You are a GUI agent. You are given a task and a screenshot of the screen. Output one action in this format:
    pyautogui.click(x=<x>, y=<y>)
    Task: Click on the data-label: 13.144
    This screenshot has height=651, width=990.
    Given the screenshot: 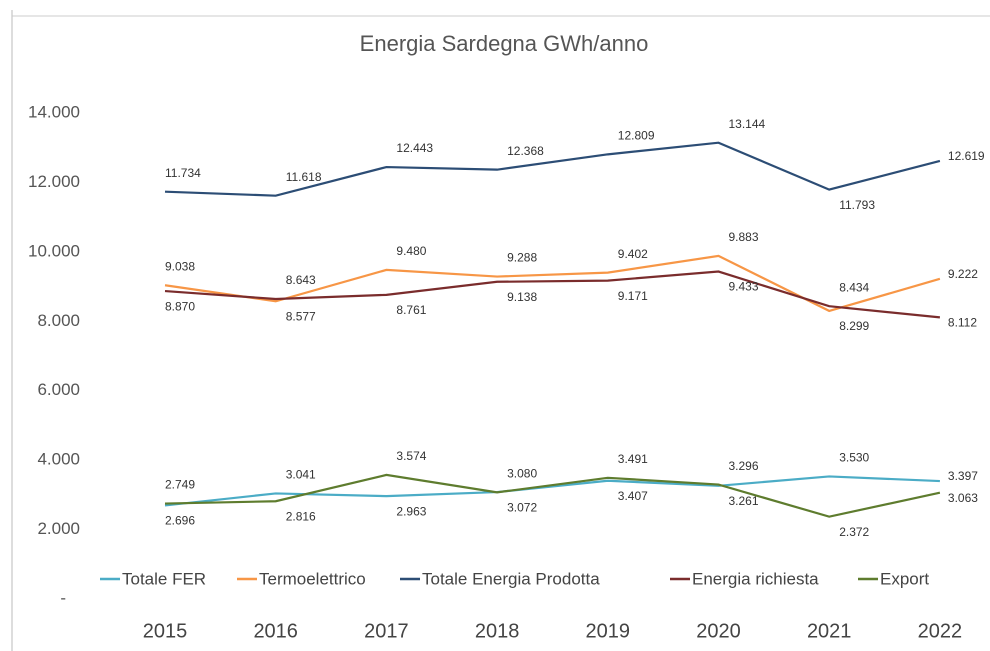 What is the action you would take?
    pyautogui.click(x=747, y=124)
    